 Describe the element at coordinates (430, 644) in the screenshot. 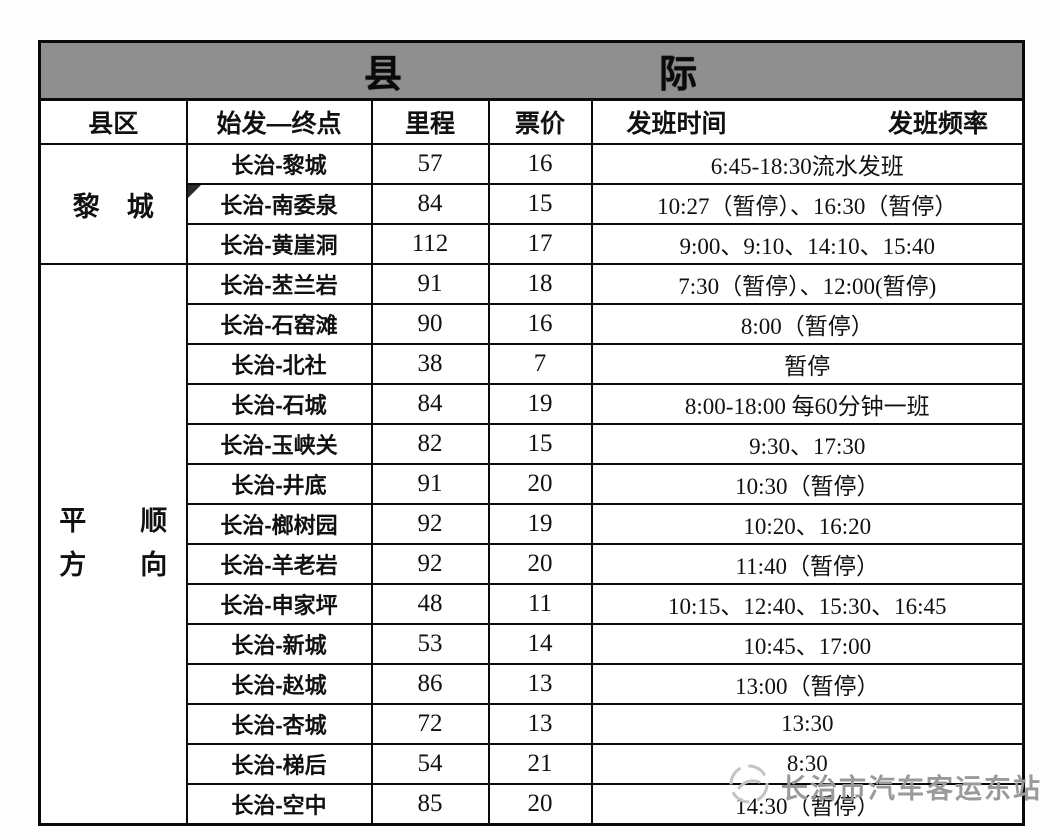

I see `mileage-cell: 53` at that location.